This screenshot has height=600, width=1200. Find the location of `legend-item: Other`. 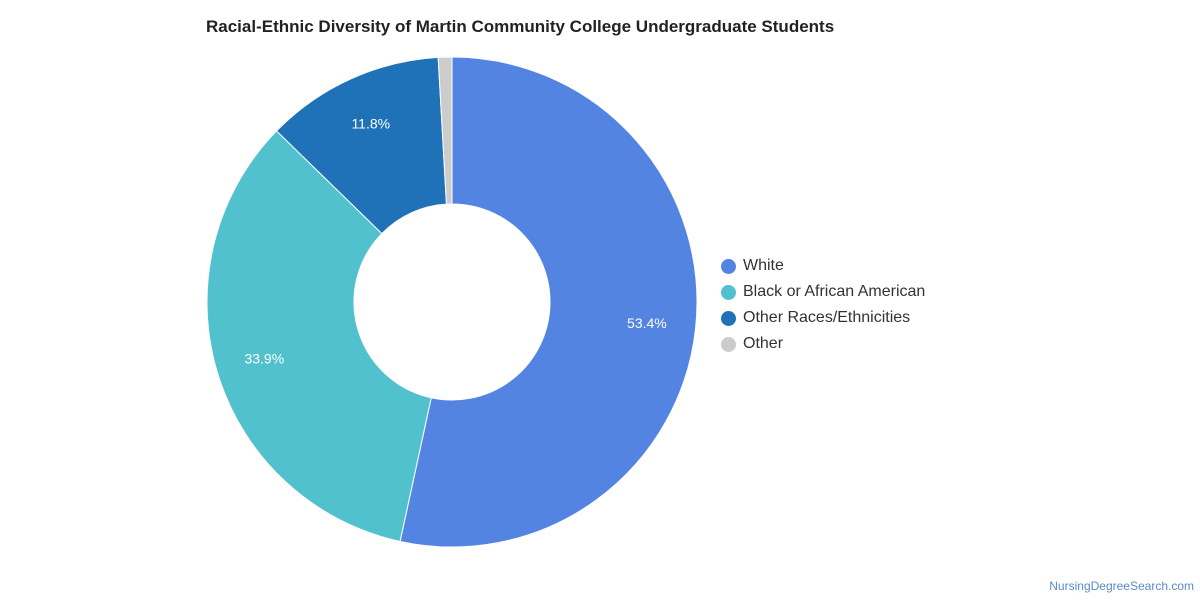

legend-item: Other is located at coordinates (823, 344).